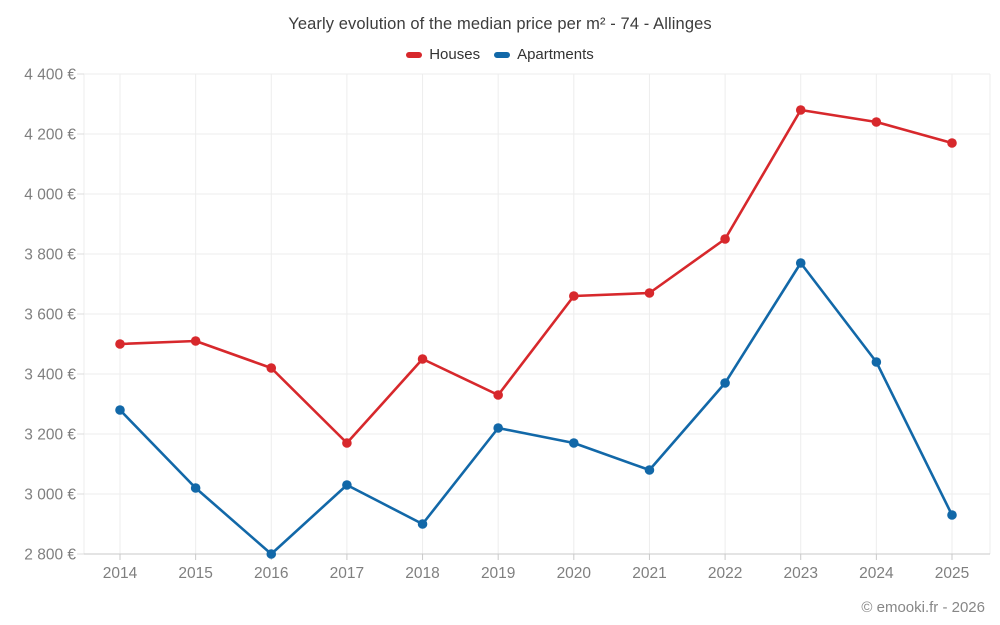 The height and width of the screenshot is (625, 1000). I want to click on apartments-point-2020, so click(574, 443).